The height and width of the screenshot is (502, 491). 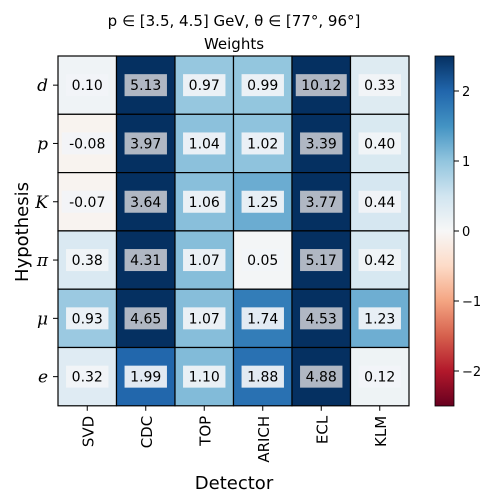 What do you see at coordinates (234, 483) in the screenshot?
I see `x-axis-label: Detector` at bounding box center [234, 483].